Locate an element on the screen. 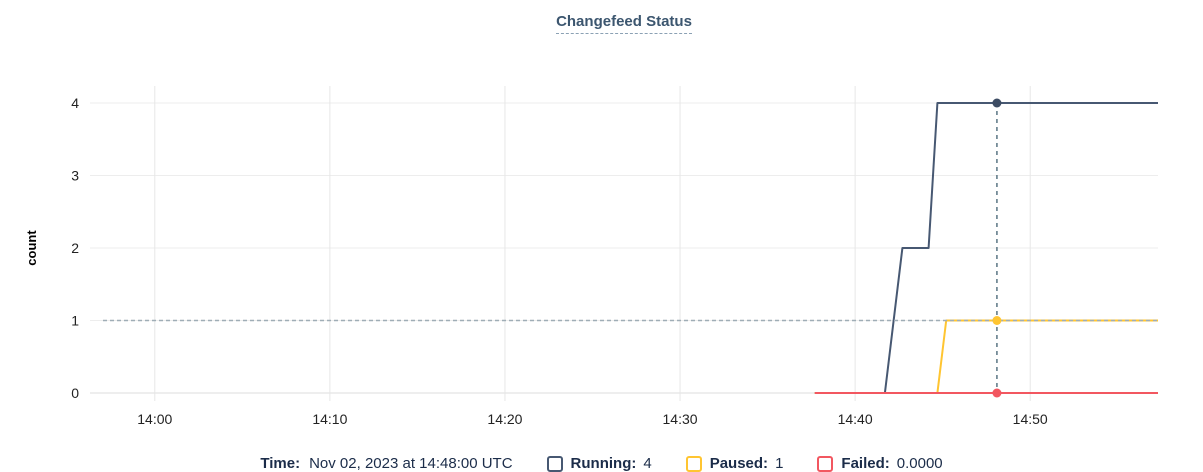 The width and height of the screenshot is (1203, 472). x-tick-label: 14:00 is located at coordinates (154, 419).